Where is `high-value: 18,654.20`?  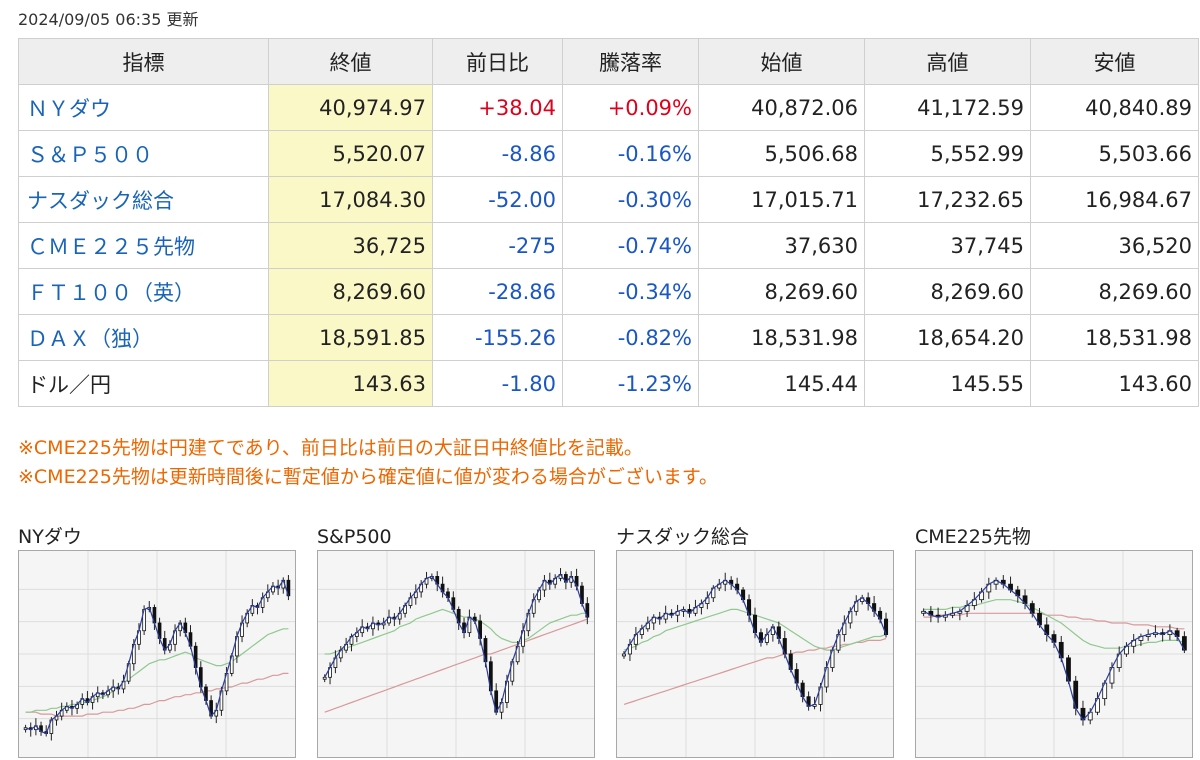 high-value: 18,654.20 is located at coordinates (947, 337).